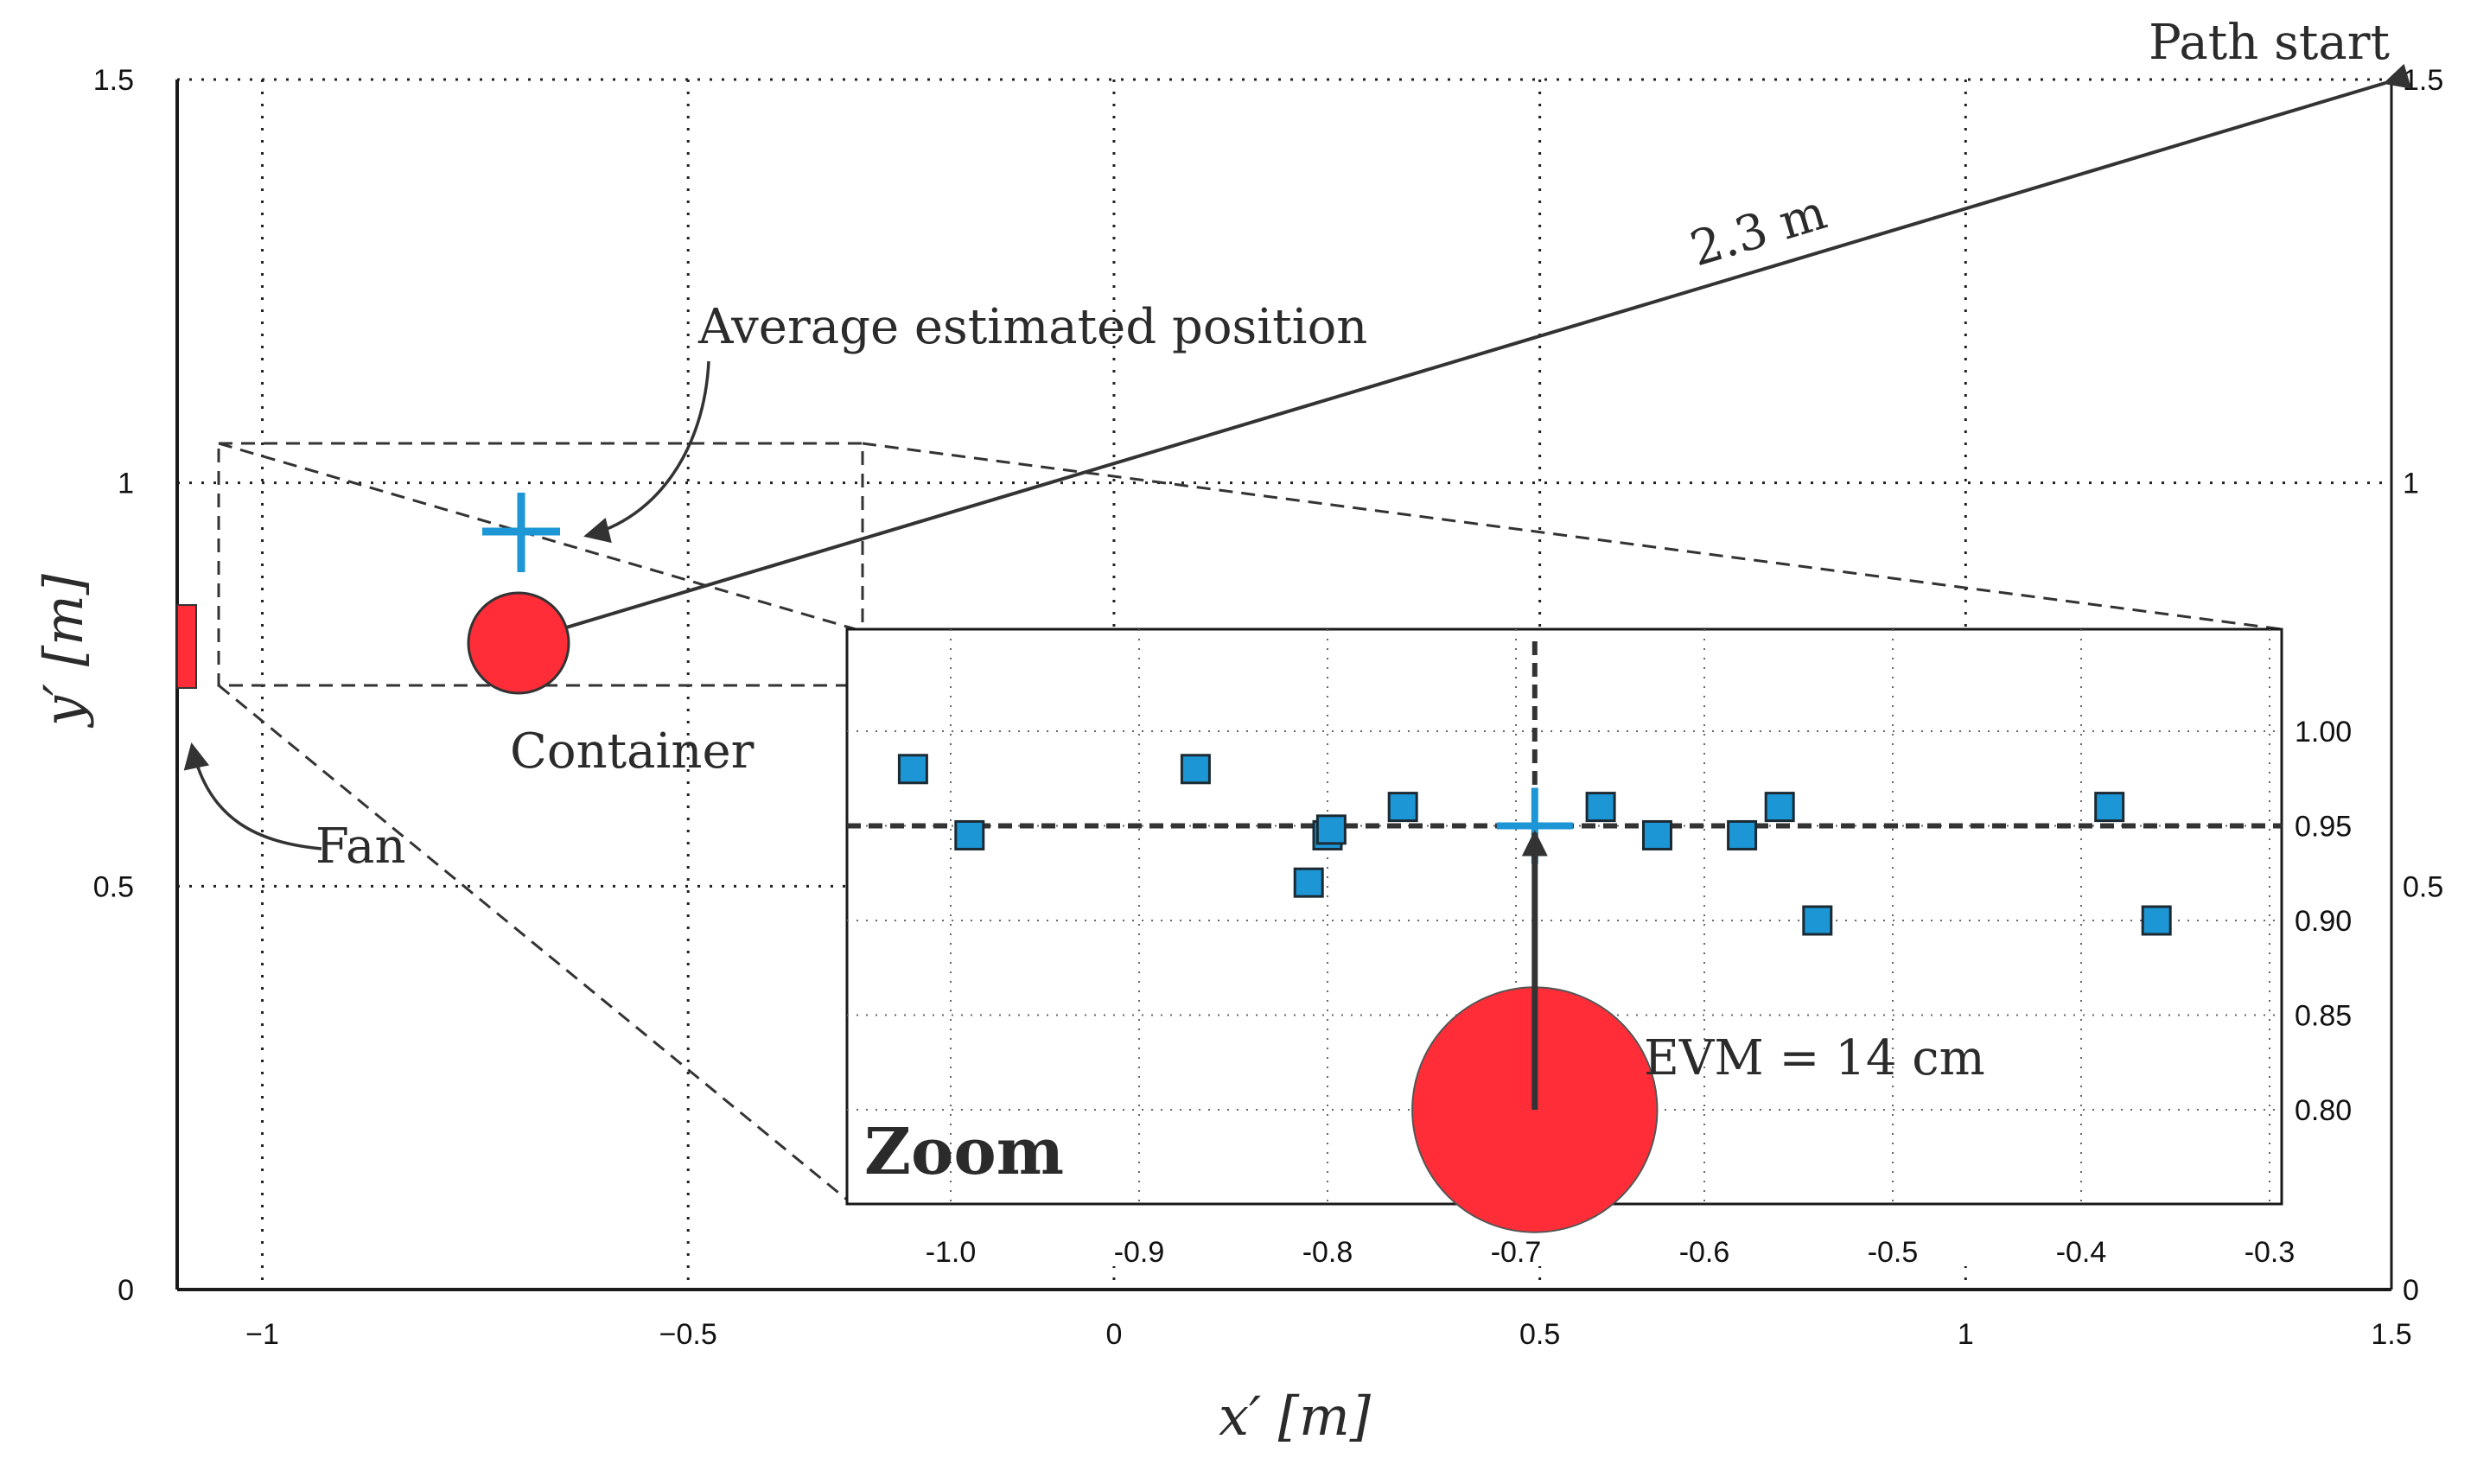  I want to click on evm-label: EVM = 14 cm, so click(1814, 1058).